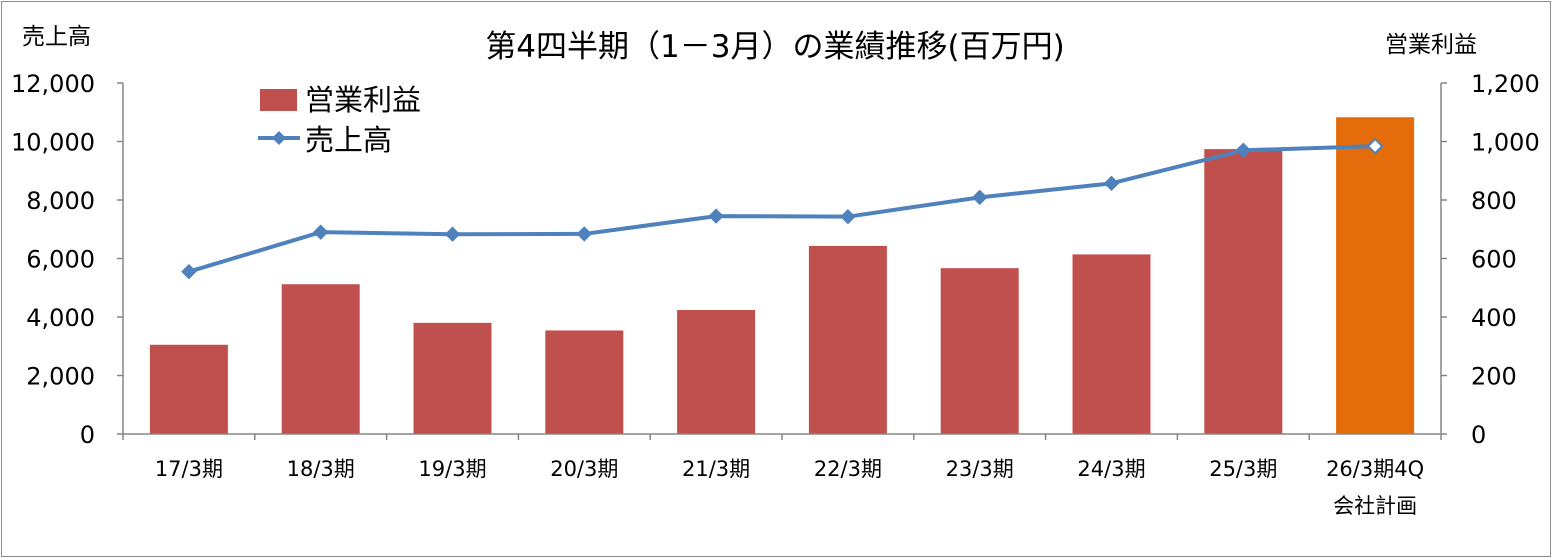 The image size is (1554, 560). What do you see at coordinates (189, 469) in the screenshot?
I see `category-label: 17/3期` at bounding box center [189, 469].